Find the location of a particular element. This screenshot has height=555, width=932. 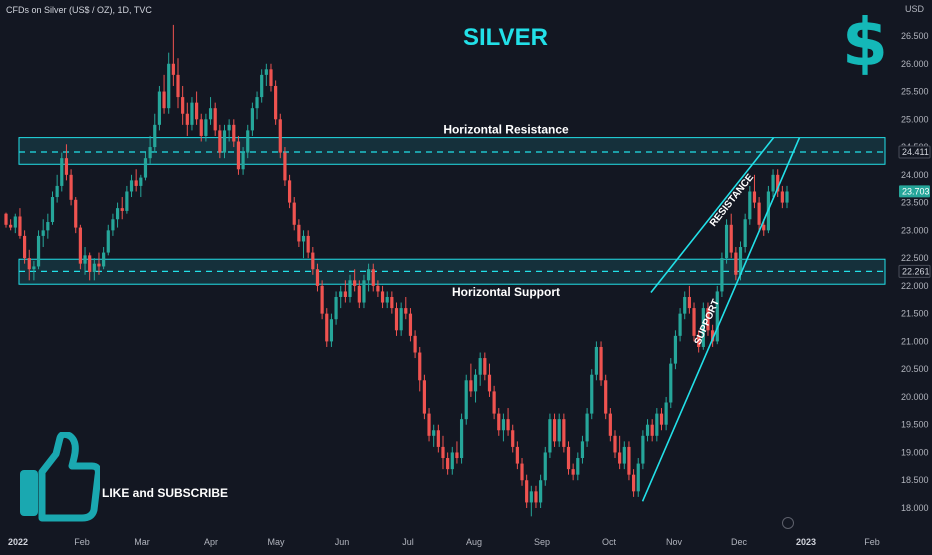

currency-unit: USD is located at coordinates (915, 9).